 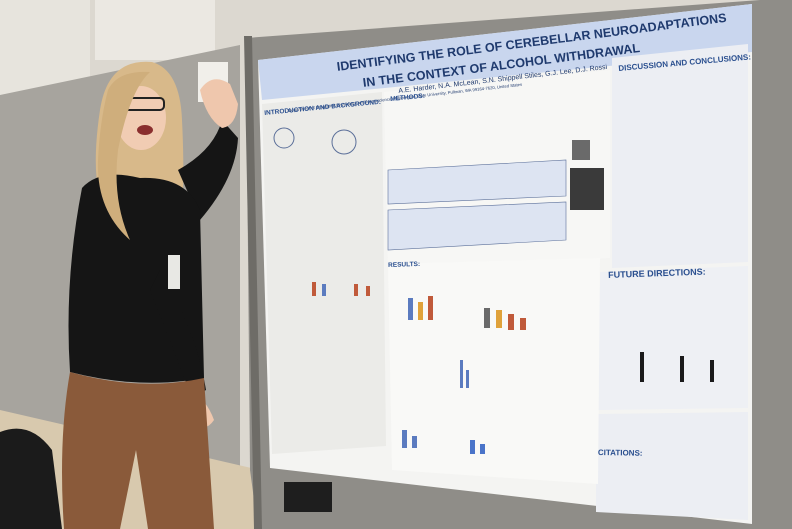 What do you see at coordinates (404, 264) in the screenshot?
I see `section-results-heading: RESULTS:` at bounding box center [404, 264].